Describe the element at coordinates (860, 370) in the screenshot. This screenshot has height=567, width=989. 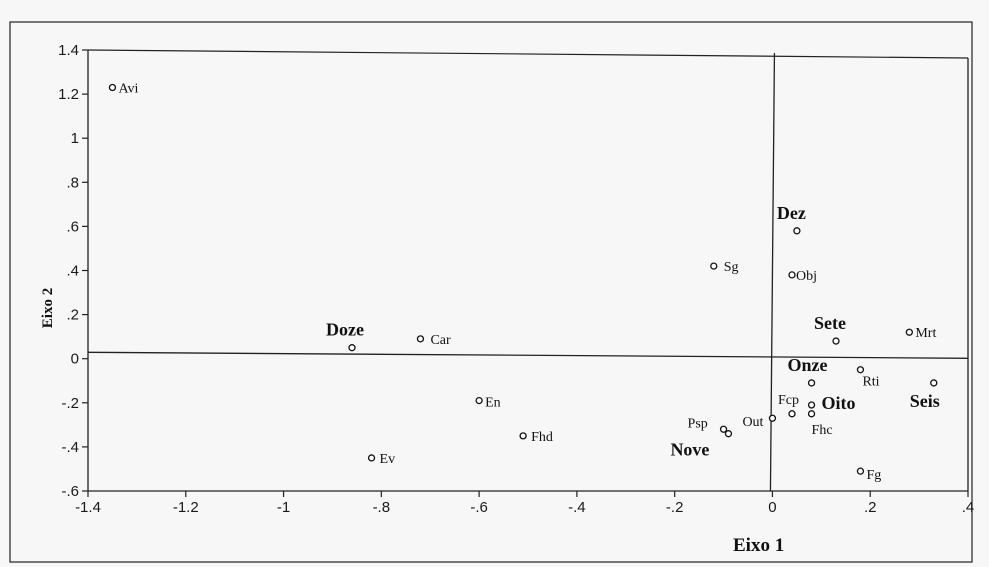
I see `point-rti-marker` at that location.